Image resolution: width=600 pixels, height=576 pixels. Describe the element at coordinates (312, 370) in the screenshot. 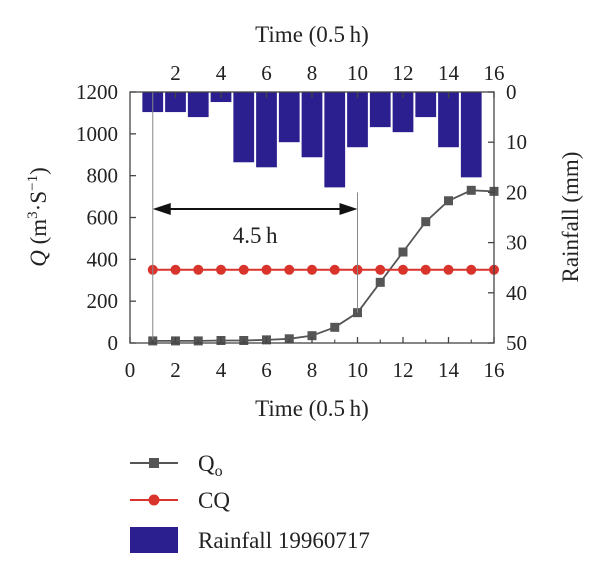

I see `bottom-x-tick-label: 8` at that location.